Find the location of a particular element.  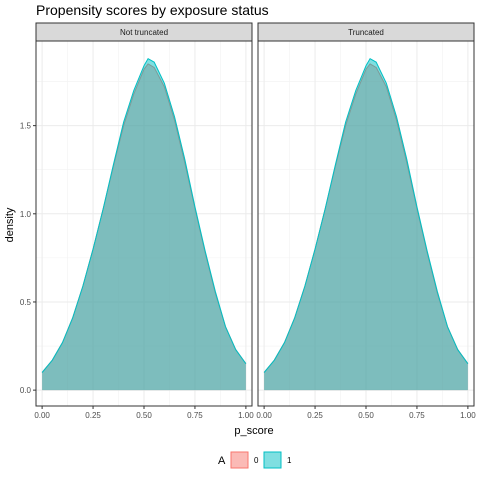

legend: A 0 1 is located at coordinates (255, 460).